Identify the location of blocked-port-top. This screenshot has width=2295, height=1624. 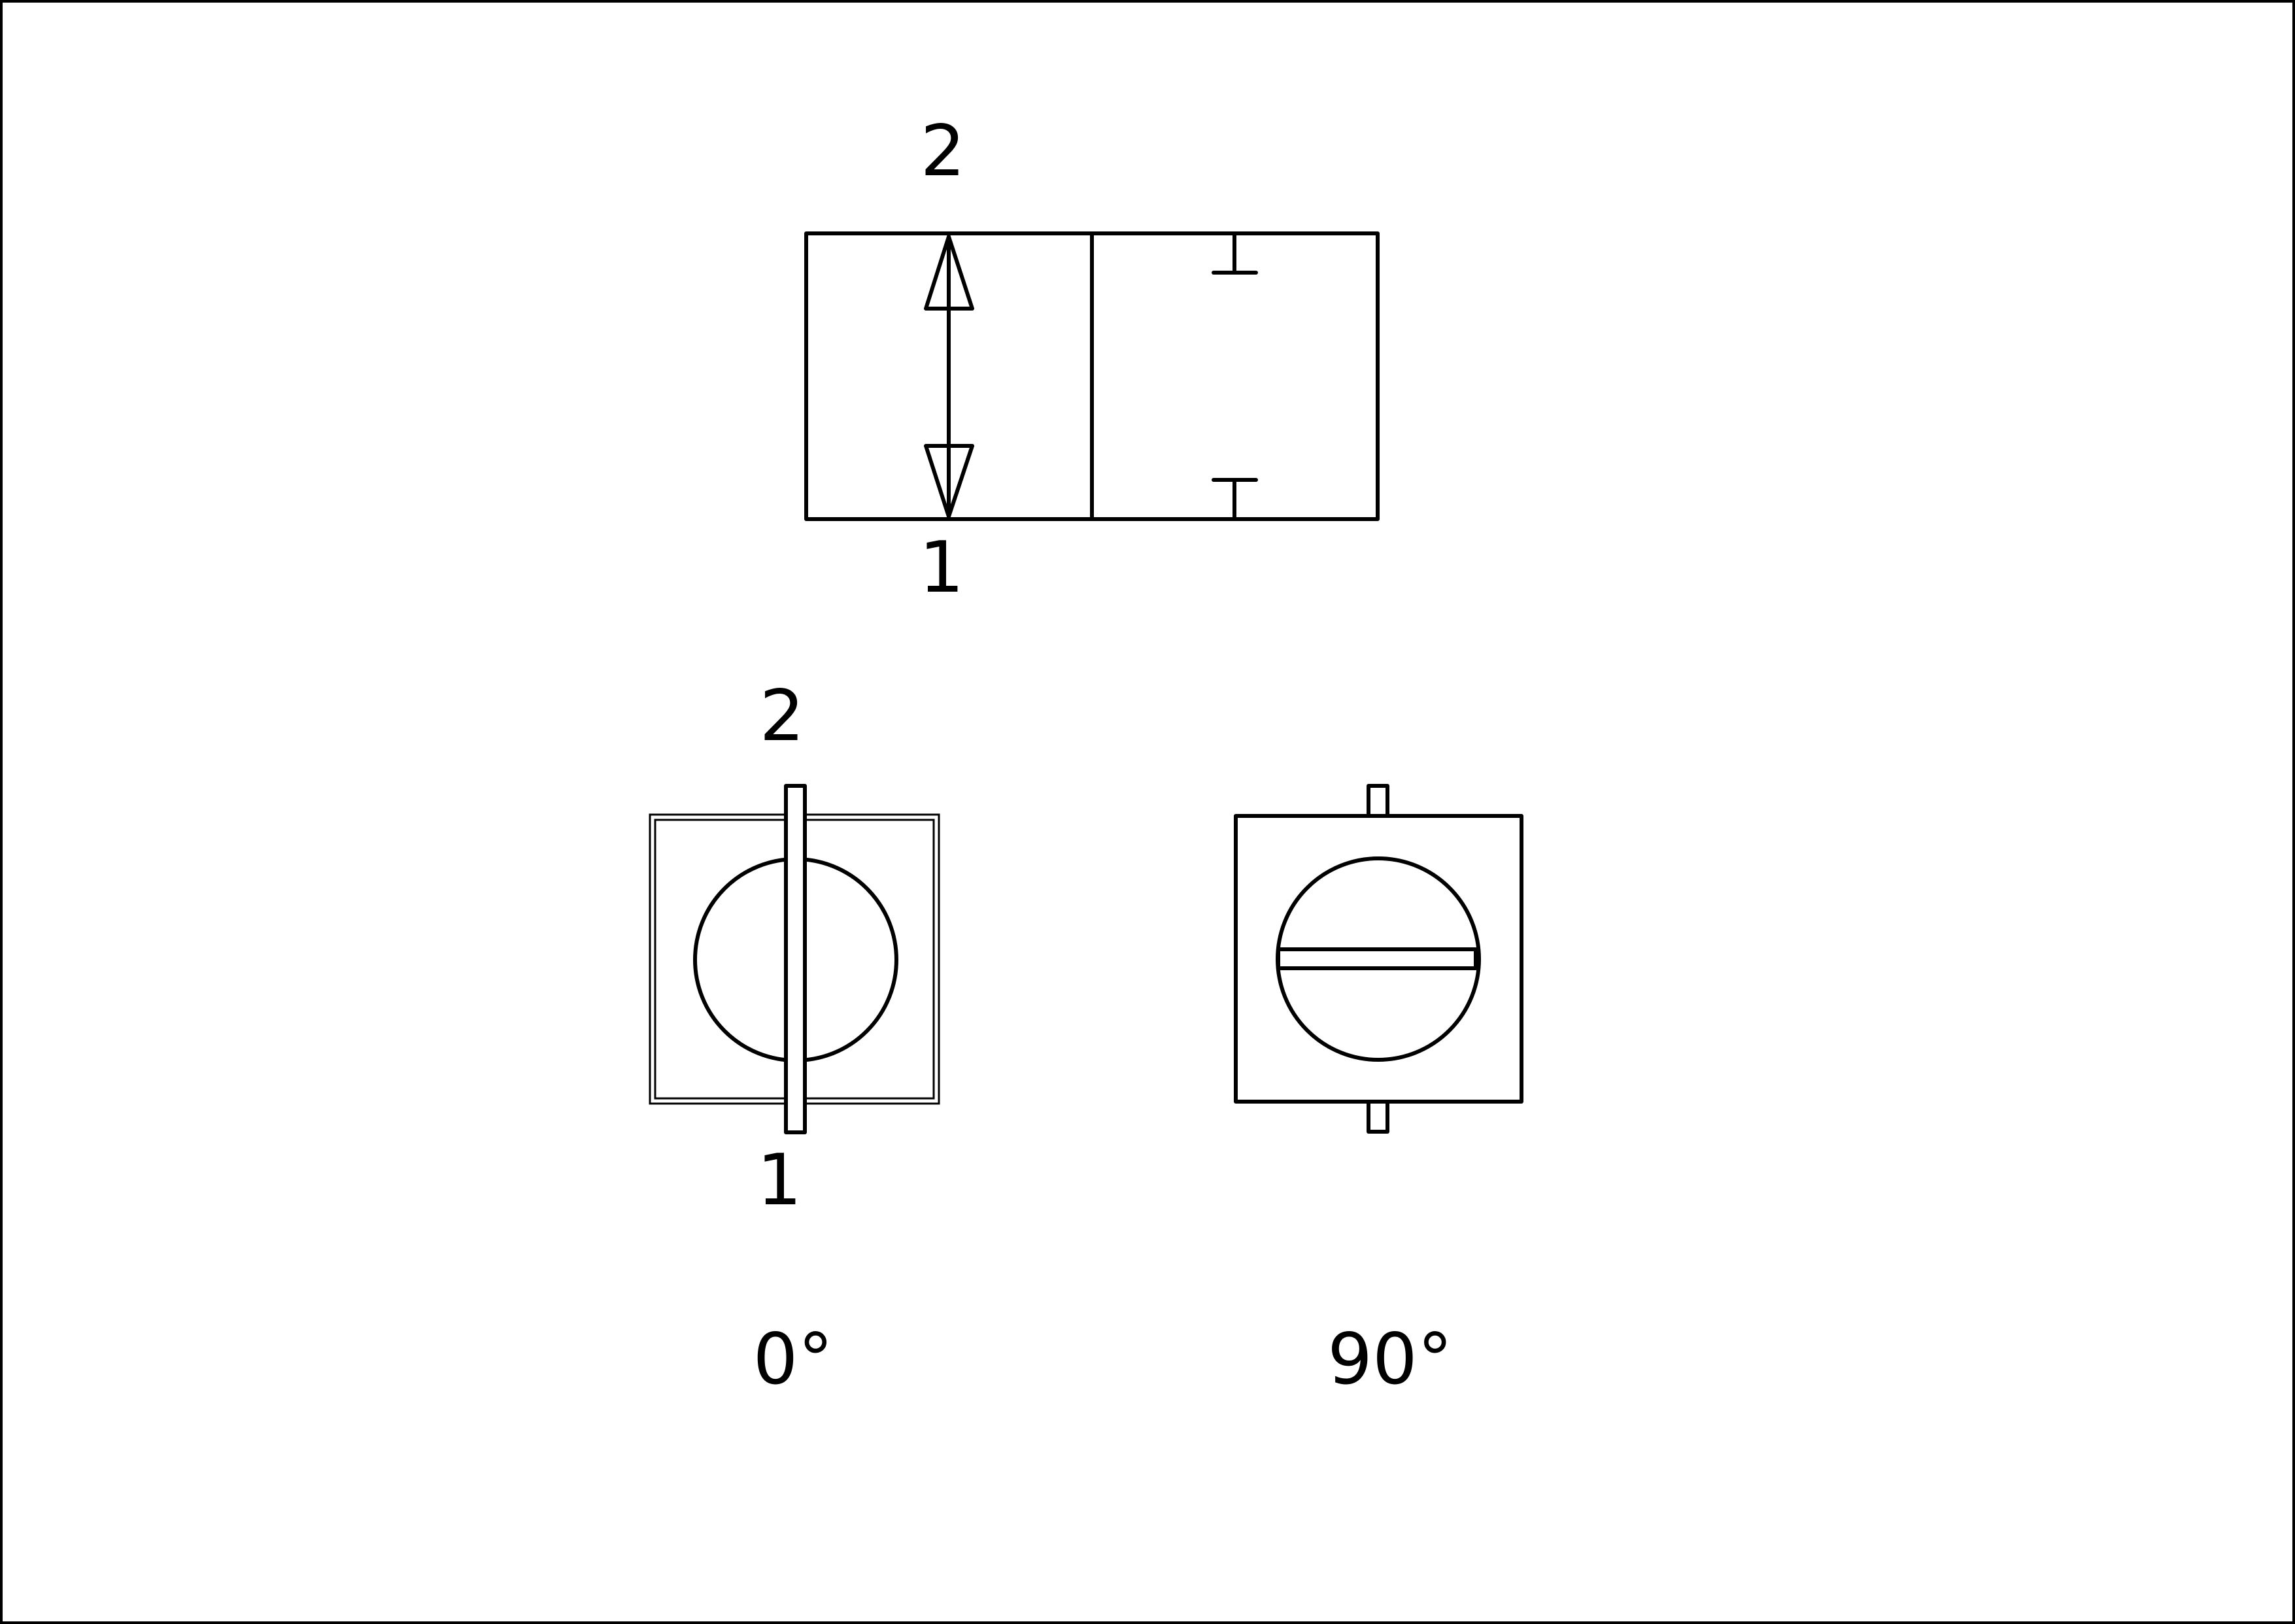
(1235, 254).